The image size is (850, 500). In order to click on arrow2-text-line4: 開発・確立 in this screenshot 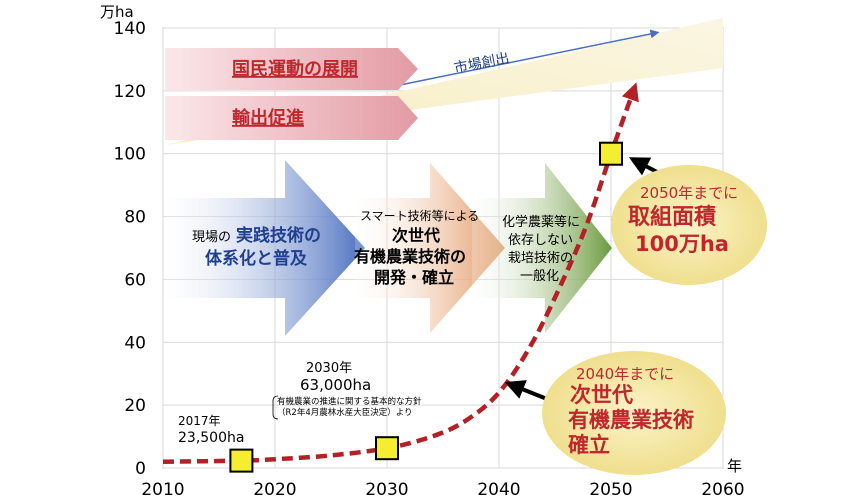, I will do `click(414, 277)`.